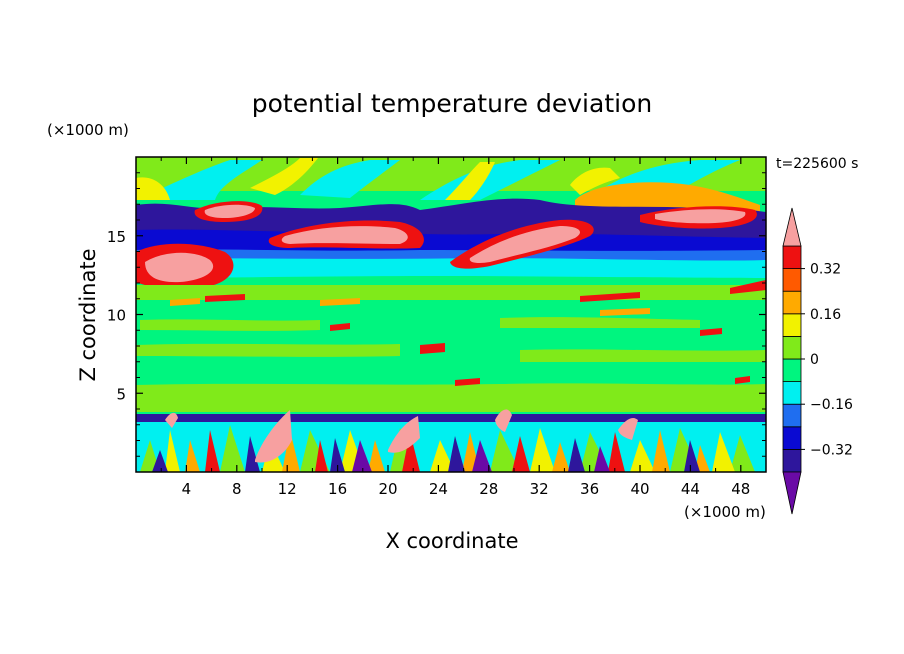  What do you see at coordinates (825, 270) in the screenshot?
I see `colorbar-tick-label: 0.32` at bounding box center [825, 270].